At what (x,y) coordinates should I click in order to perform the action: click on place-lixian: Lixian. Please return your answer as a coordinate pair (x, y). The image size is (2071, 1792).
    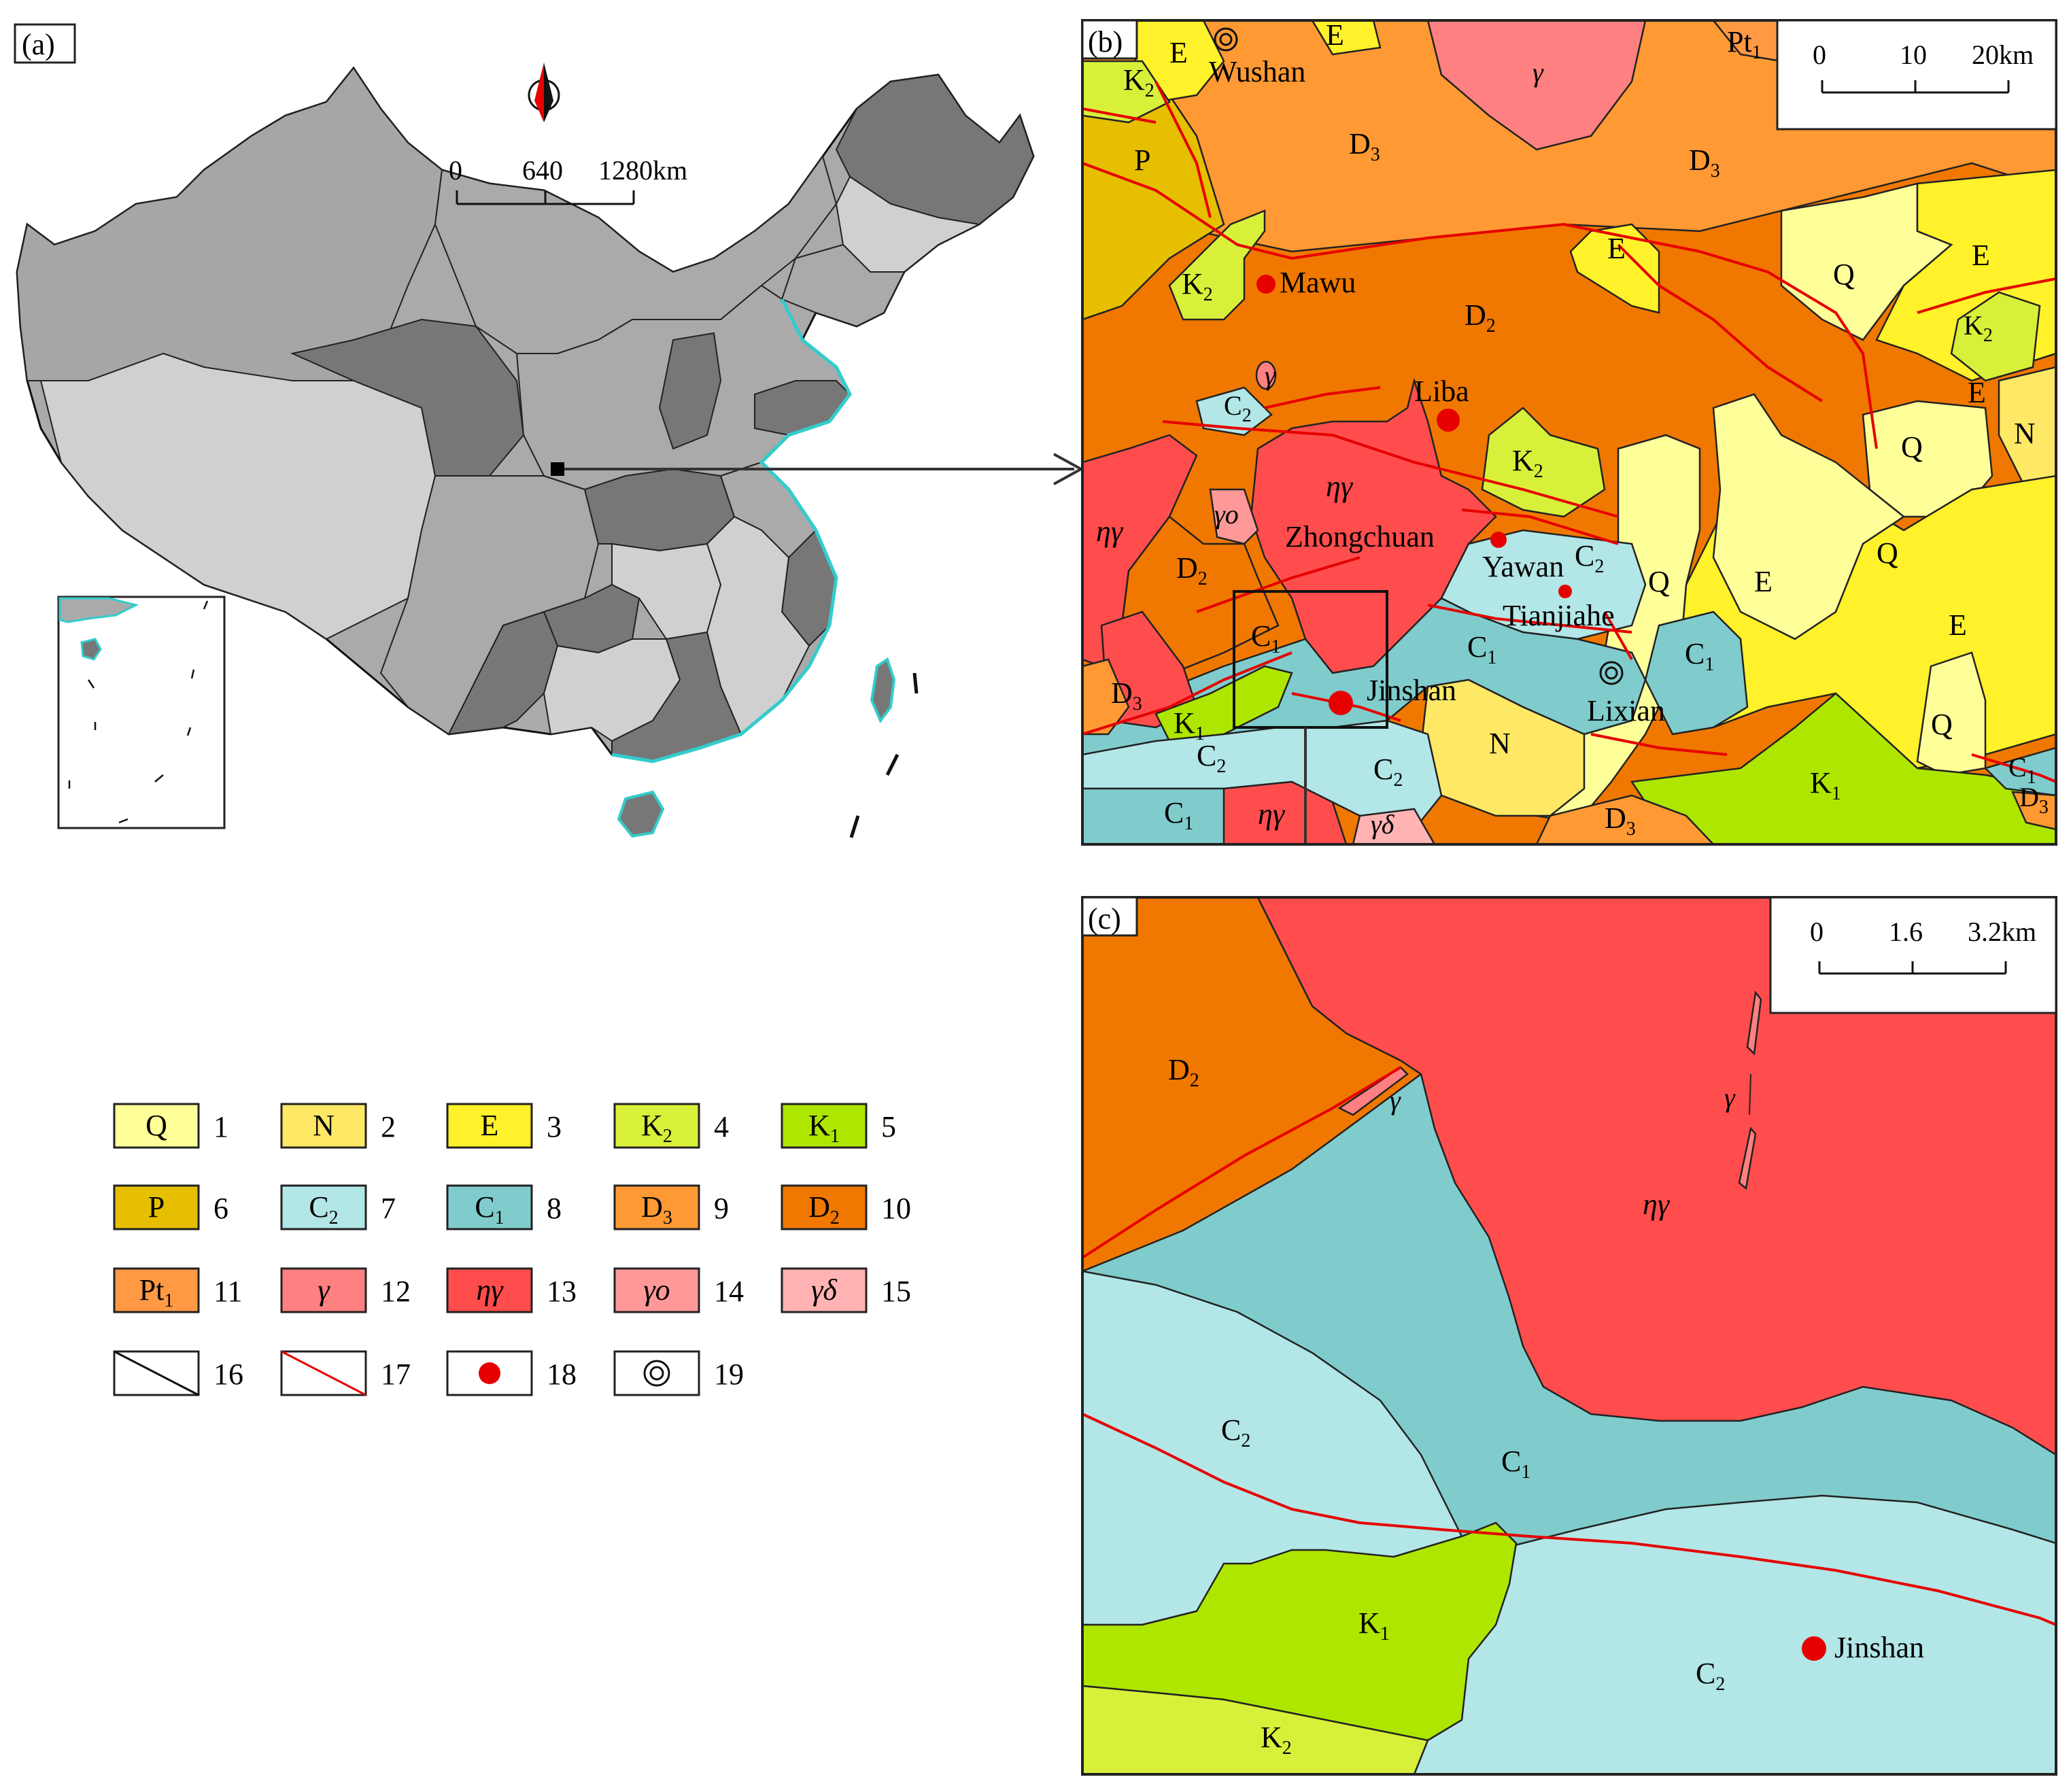
    Looking at the image, I should click on (1626, 710).